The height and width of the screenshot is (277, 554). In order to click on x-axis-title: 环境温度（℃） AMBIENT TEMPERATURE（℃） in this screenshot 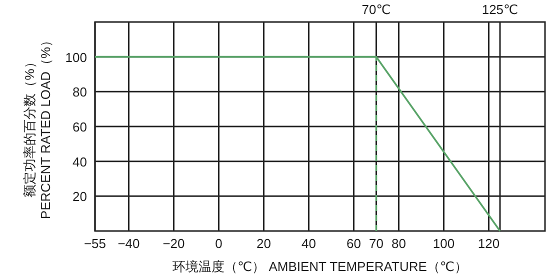, I will do `click(320, 266)`.